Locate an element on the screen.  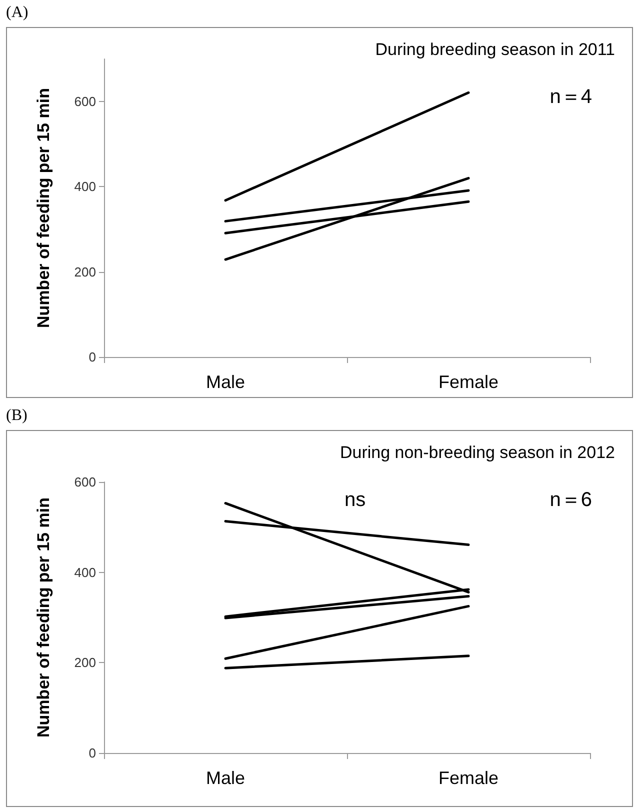
text: (B) is located at coordinates (17, 416).